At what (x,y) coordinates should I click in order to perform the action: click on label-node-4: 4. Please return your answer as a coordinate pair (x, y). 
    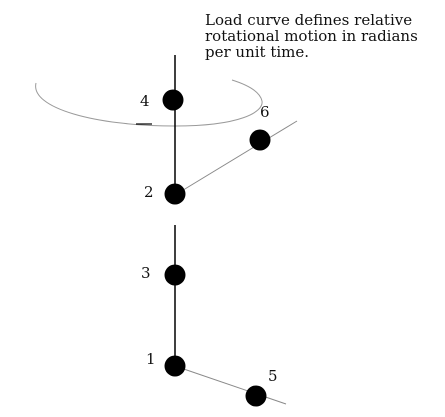
    Looking at the image, I should click on (145, 101).